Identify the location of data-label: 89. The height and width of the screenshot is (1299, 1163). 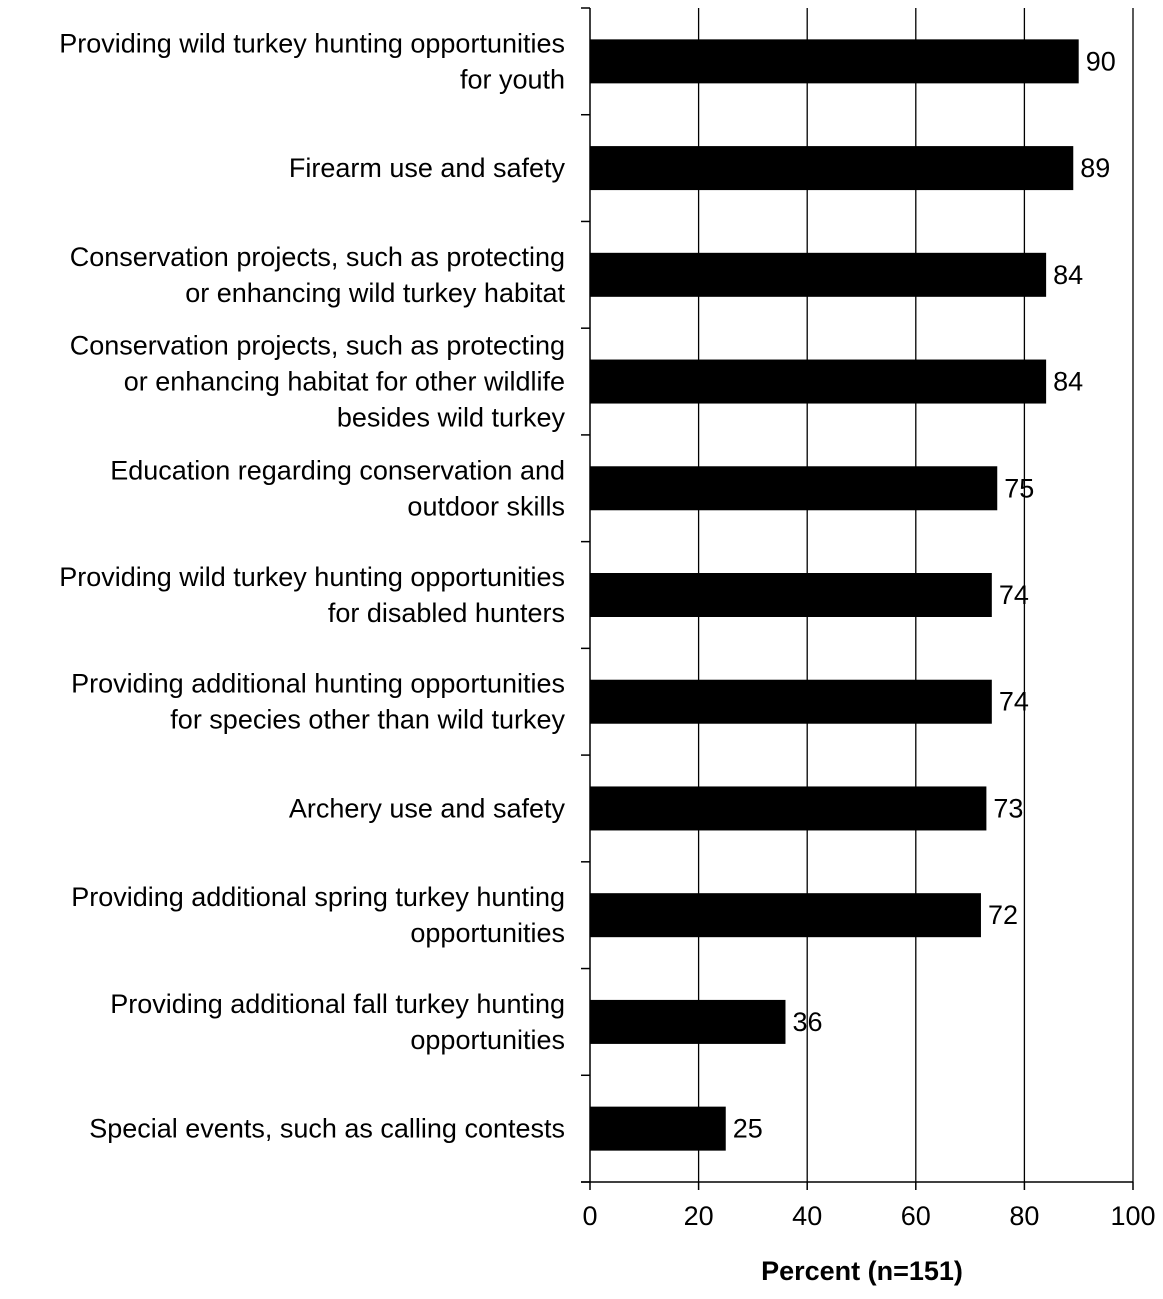
(1095, 168).